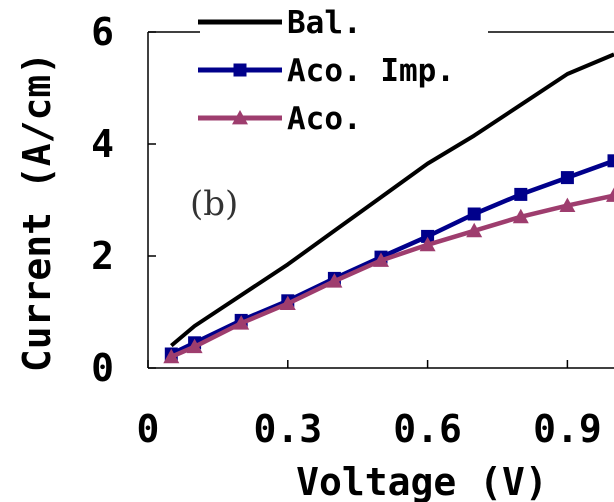 The image size is (614, 502). I want to click on x-tick-label: 0.6, so click(427, 429).